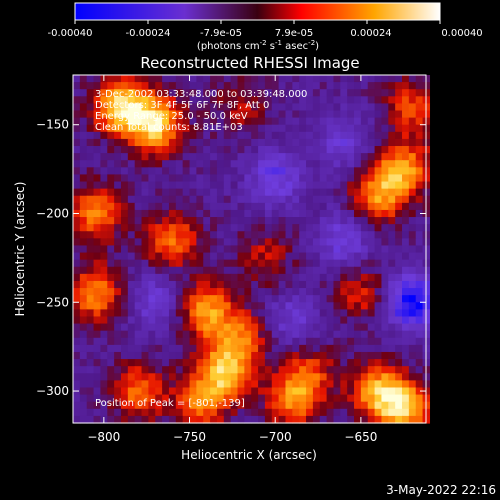 The width and height of the screenshot is (500, 500). What do you see at coordinates (189, 437) in the screenshot?
I see `x-tick-label: −750` at bounding box center [189, 437].